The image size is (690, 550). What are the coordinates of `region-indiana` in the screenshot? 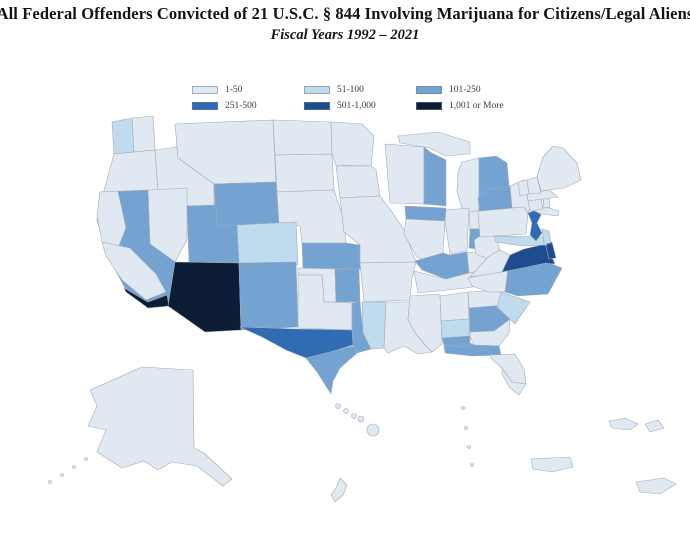 It's located at (457, 231).